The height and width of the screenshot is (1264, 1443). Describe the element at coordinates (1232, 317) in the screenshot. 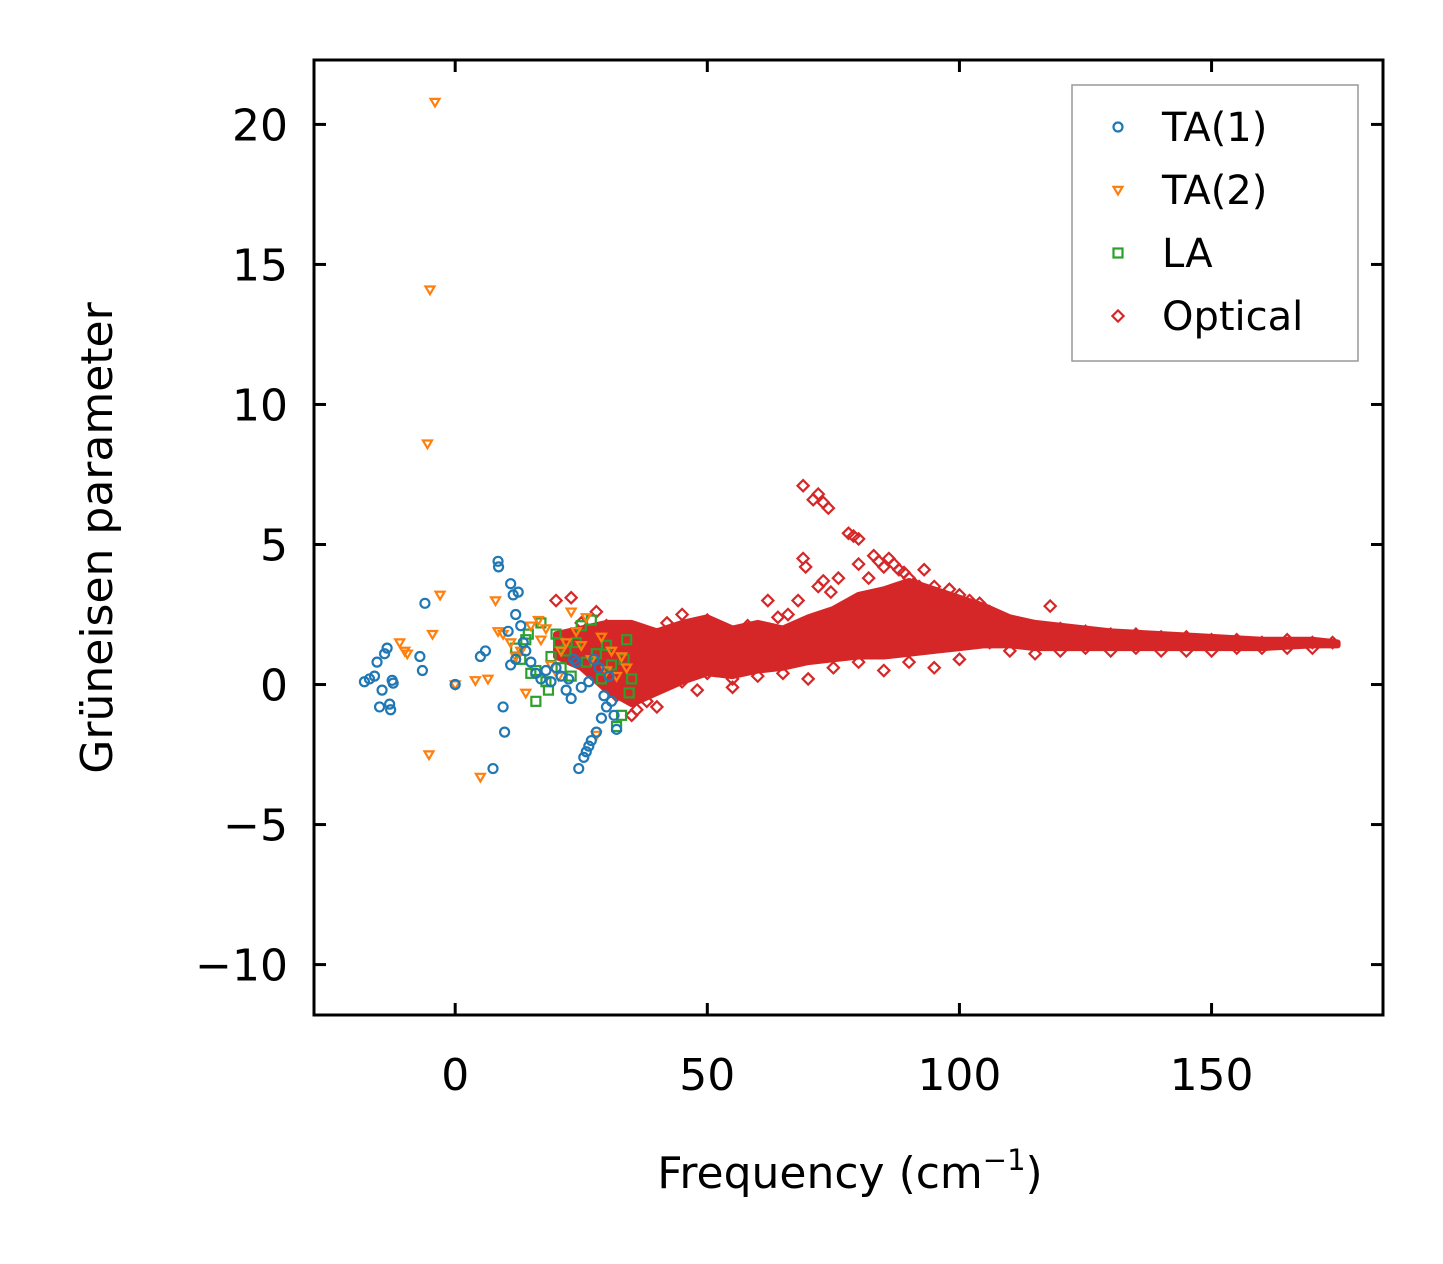

I see `legend-label: Optical` at that location.